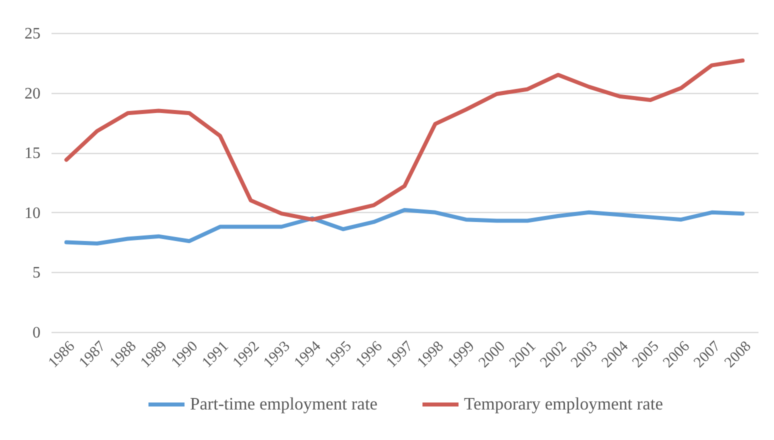 The width and height of the screenshot is (774, 440). Describe the element at coordinates (404, 227) in the screenshot. I see `line-series` at that location.